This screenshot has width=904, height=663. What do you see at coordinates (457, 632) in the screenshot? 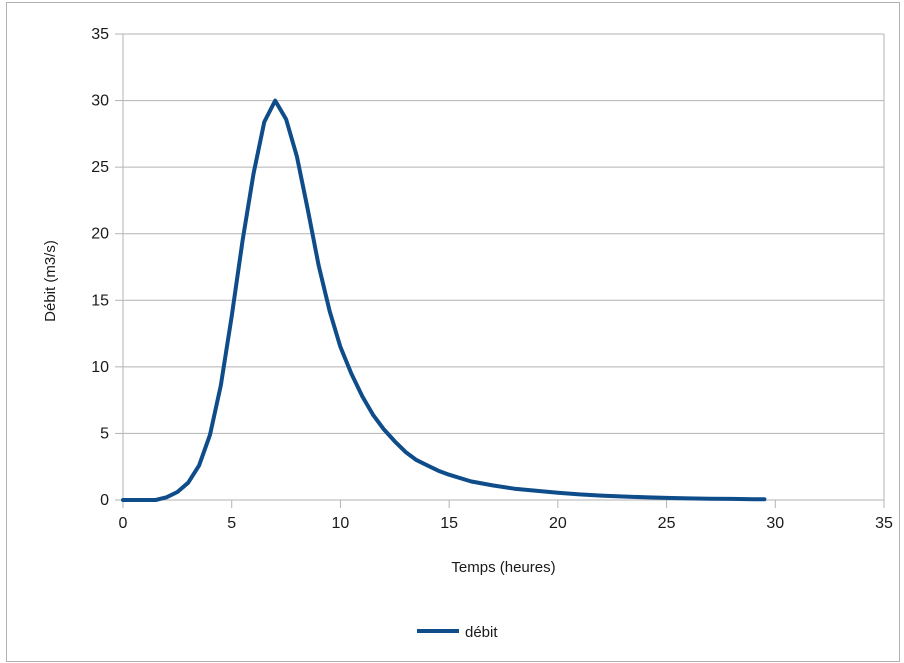
I see `legend: débit` at bounding box center [457, 632].